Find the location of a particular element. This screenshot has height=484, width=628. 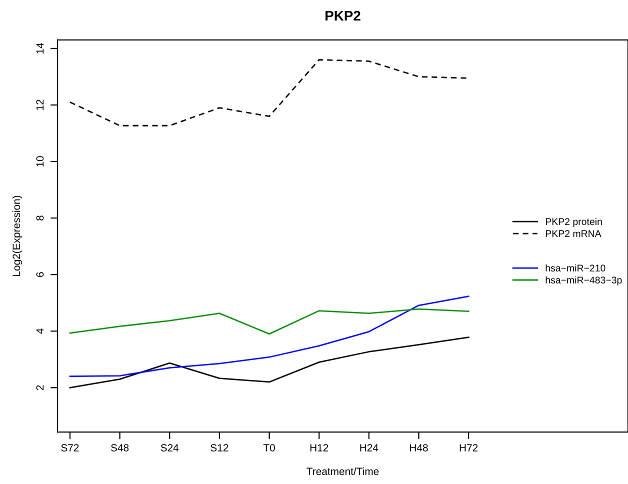

y-axis-title: Log2(Expression) is located at coordinates (17, 236).